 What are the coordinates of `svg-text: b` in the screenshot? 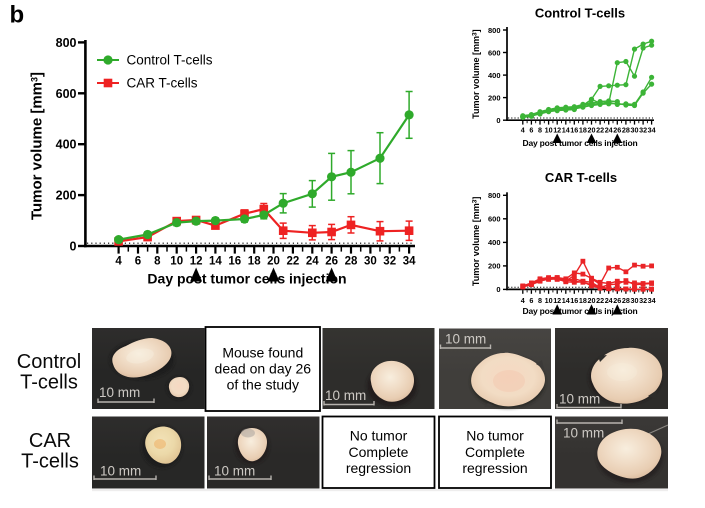 It's located at (17, 15).